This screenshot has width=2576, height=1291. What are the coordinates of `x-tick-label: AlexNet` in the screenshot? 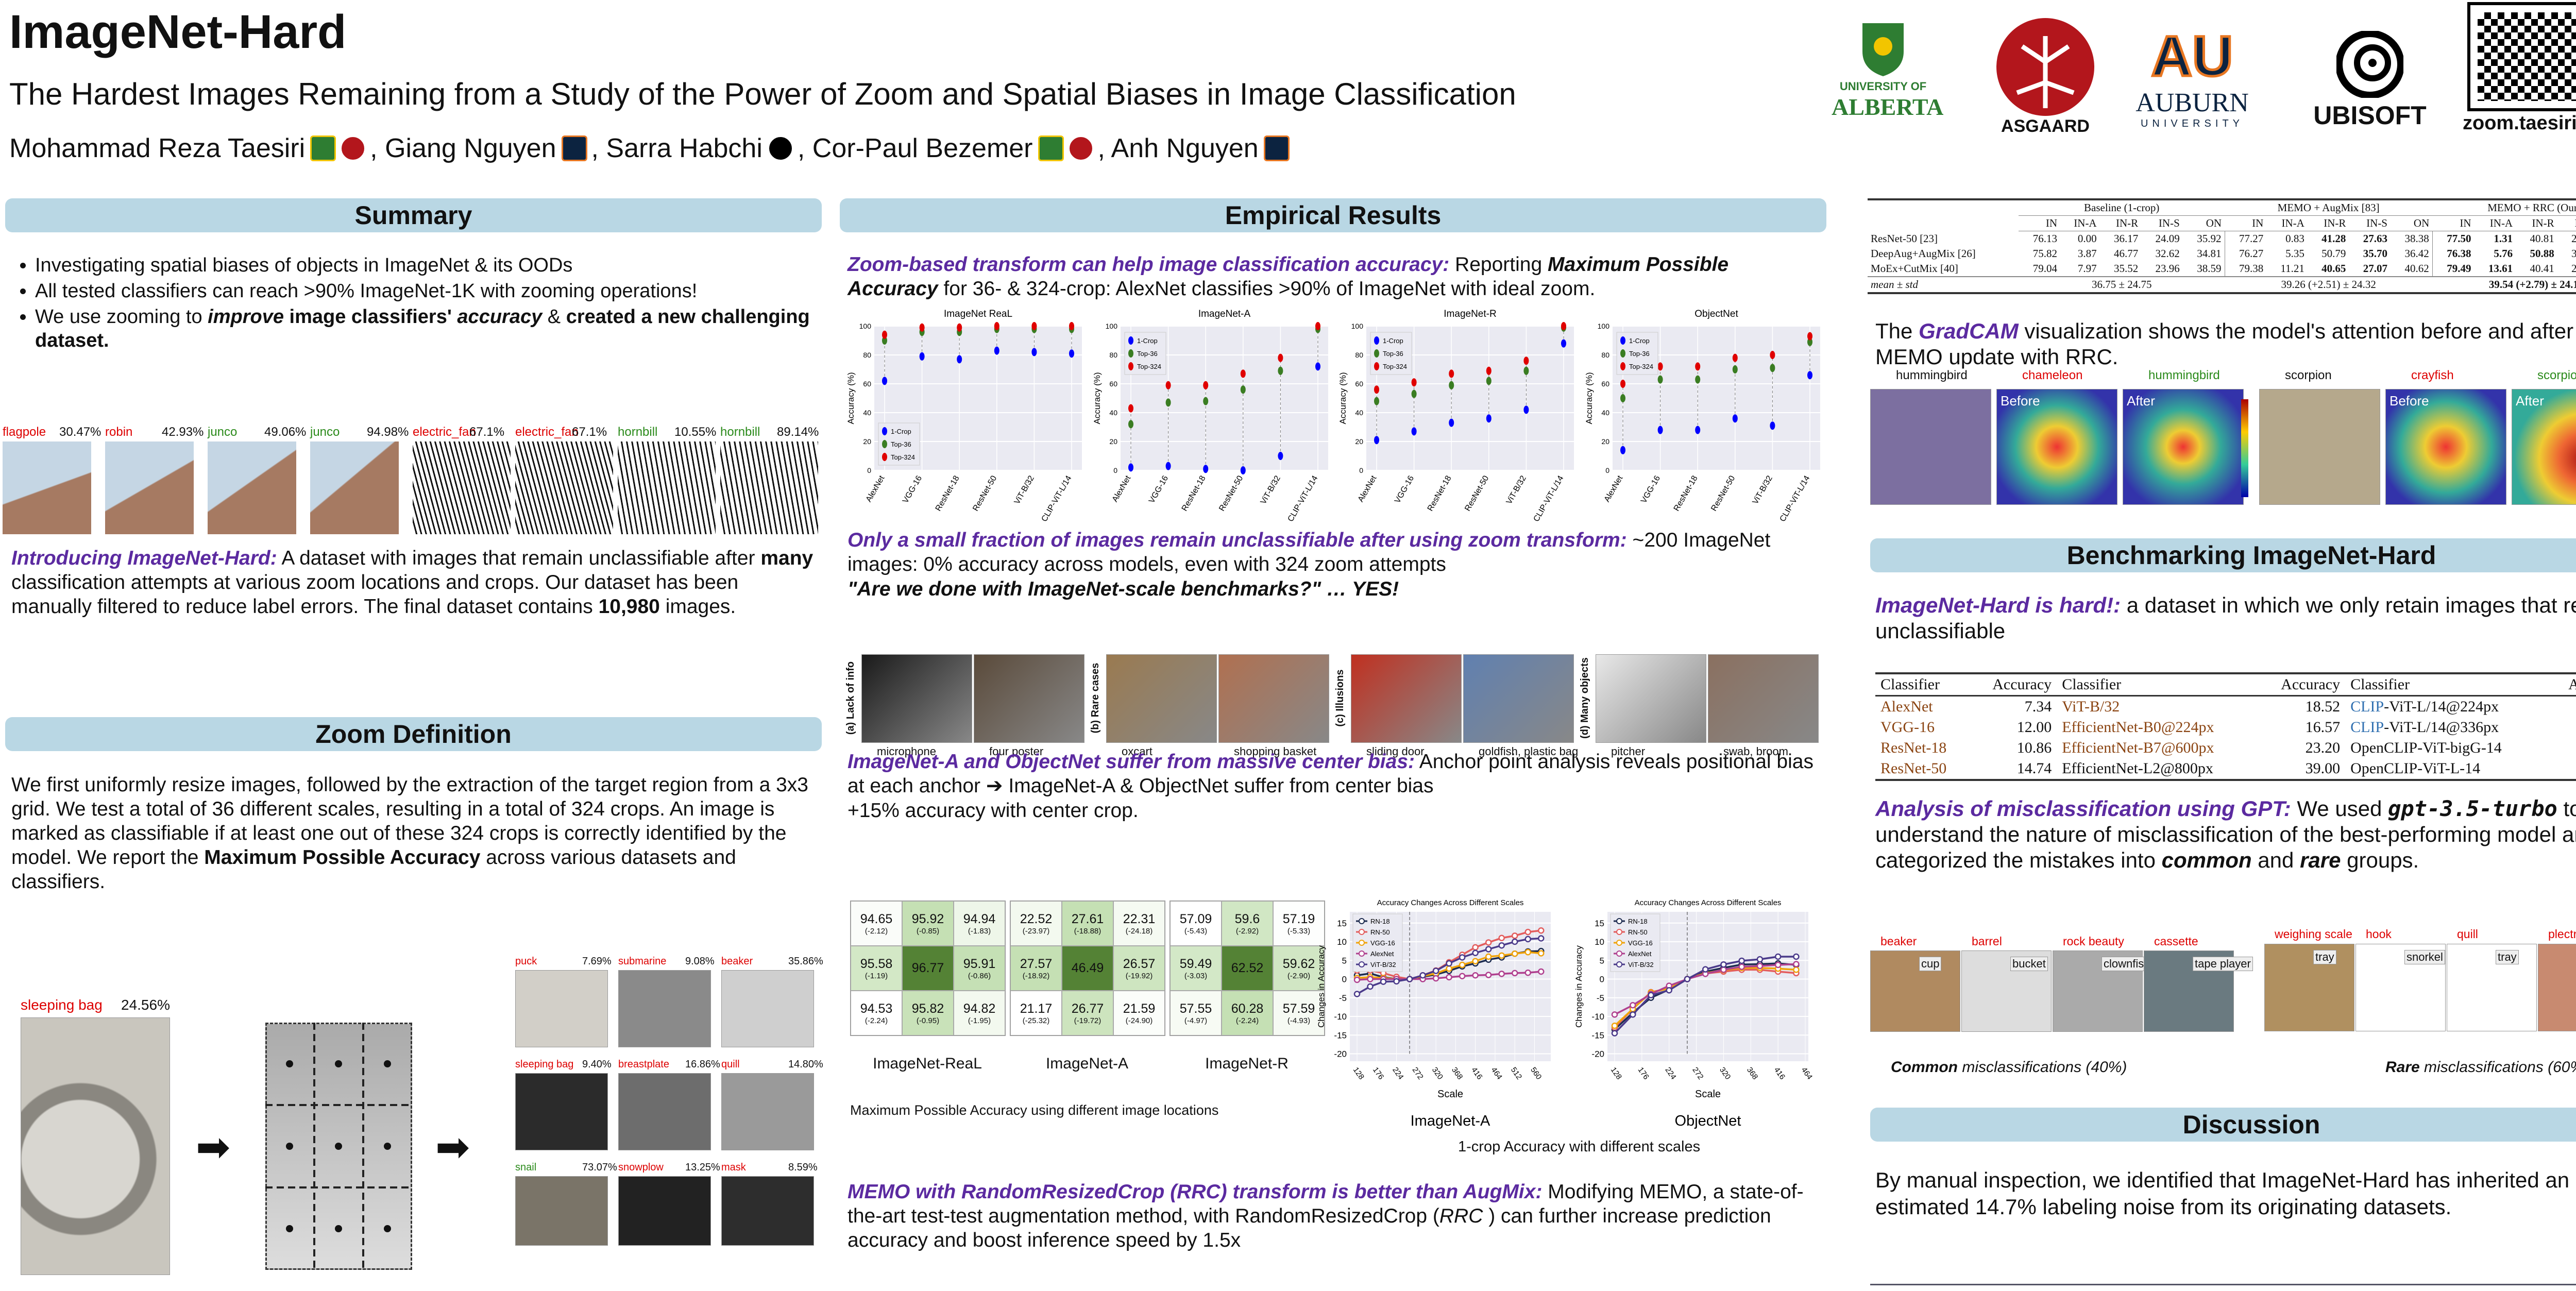 It's located at (1613, 488).